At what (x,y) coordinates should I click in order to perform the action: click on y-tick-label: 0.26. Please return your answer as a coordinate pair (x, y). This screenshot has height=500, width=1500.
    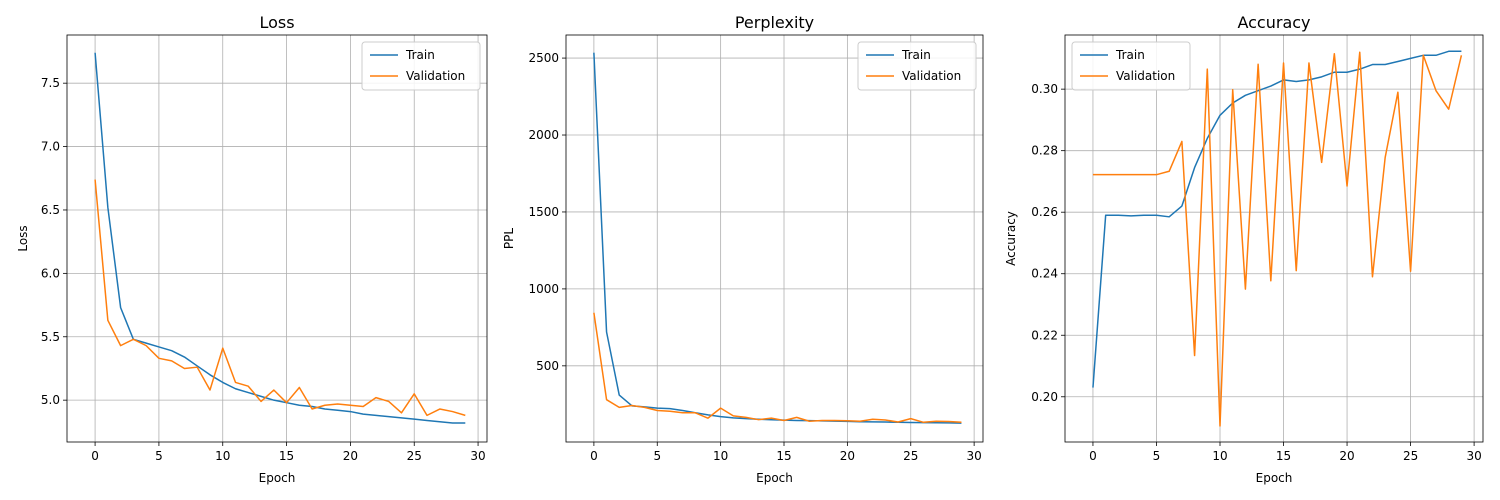
    Looking at the image, I should click on (1044, 212).